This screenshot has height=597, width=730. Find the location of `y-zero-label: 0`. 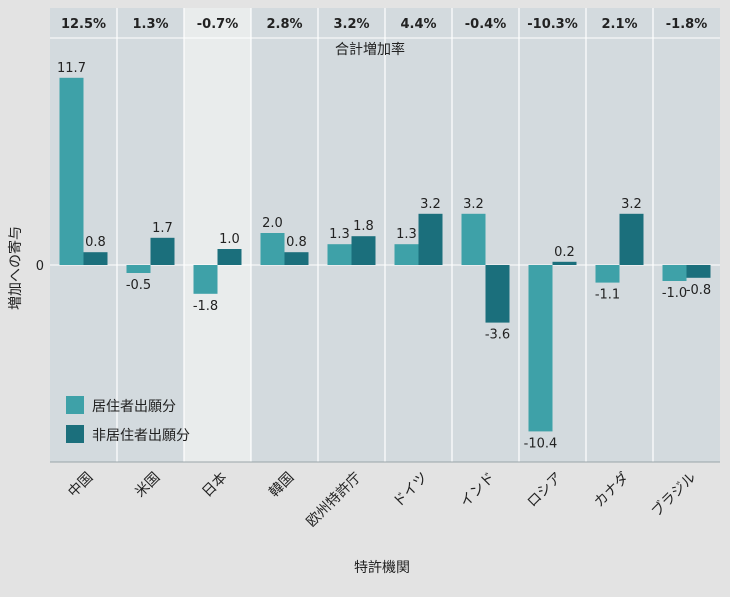

y-zero-label: 0 is located at coordinates (40, 266).